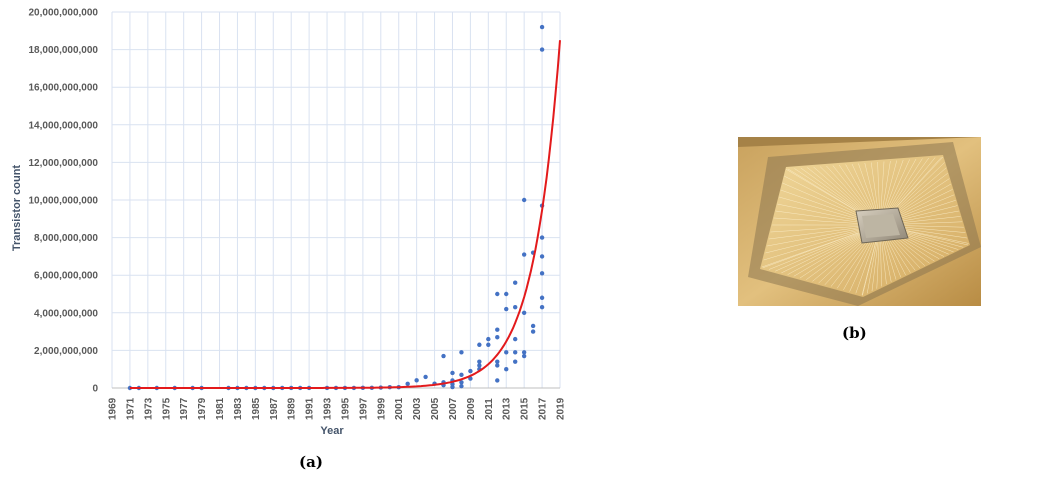 The height and width of the screenshot is (479, 1041). I want to click on x-tick-label: 1997, so click(363, 408).